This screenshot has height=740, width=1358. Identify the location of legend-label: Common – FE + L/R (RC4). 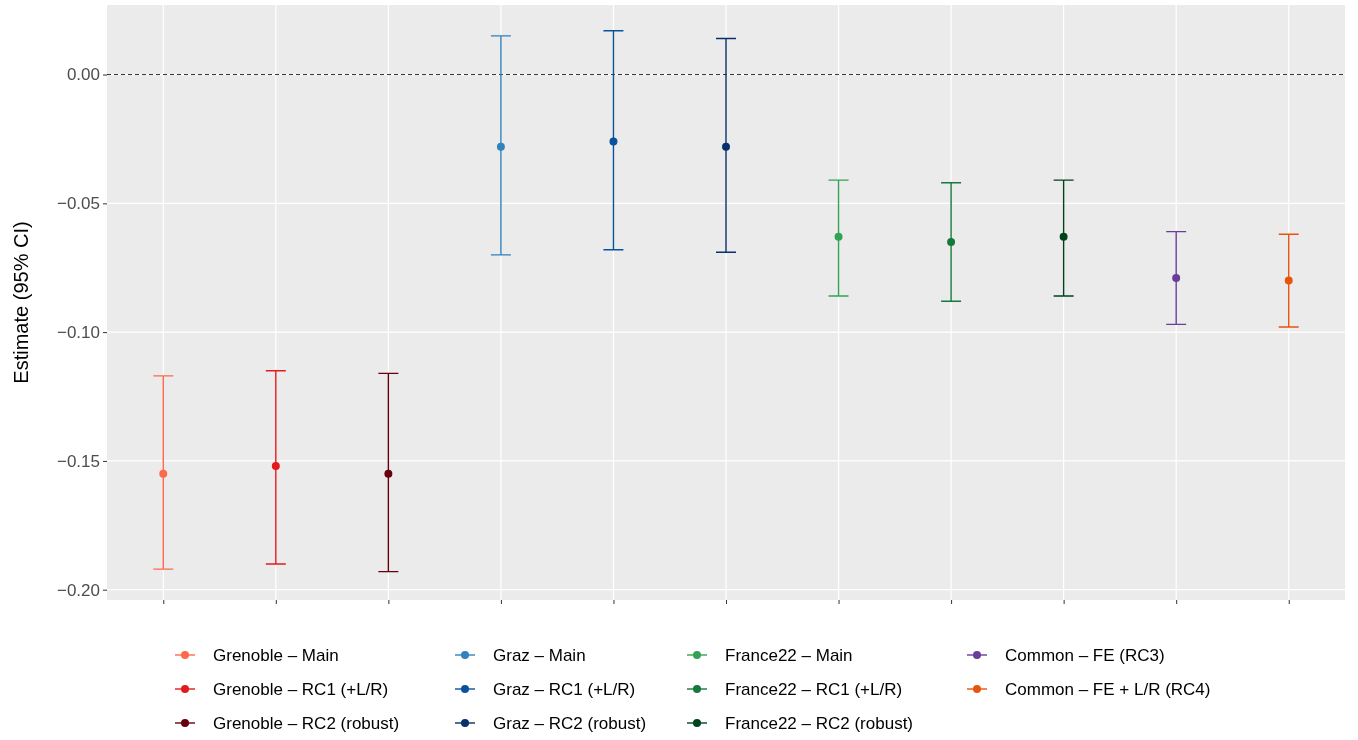
(1108, 689).